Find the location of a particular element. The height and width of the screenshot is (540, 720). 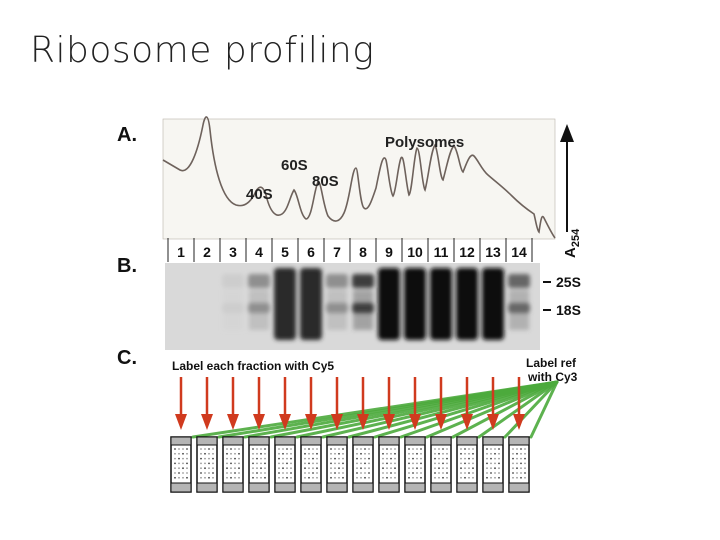

cy5-label: Label each fraction with Cy5 is located at coordinates (253, 366).